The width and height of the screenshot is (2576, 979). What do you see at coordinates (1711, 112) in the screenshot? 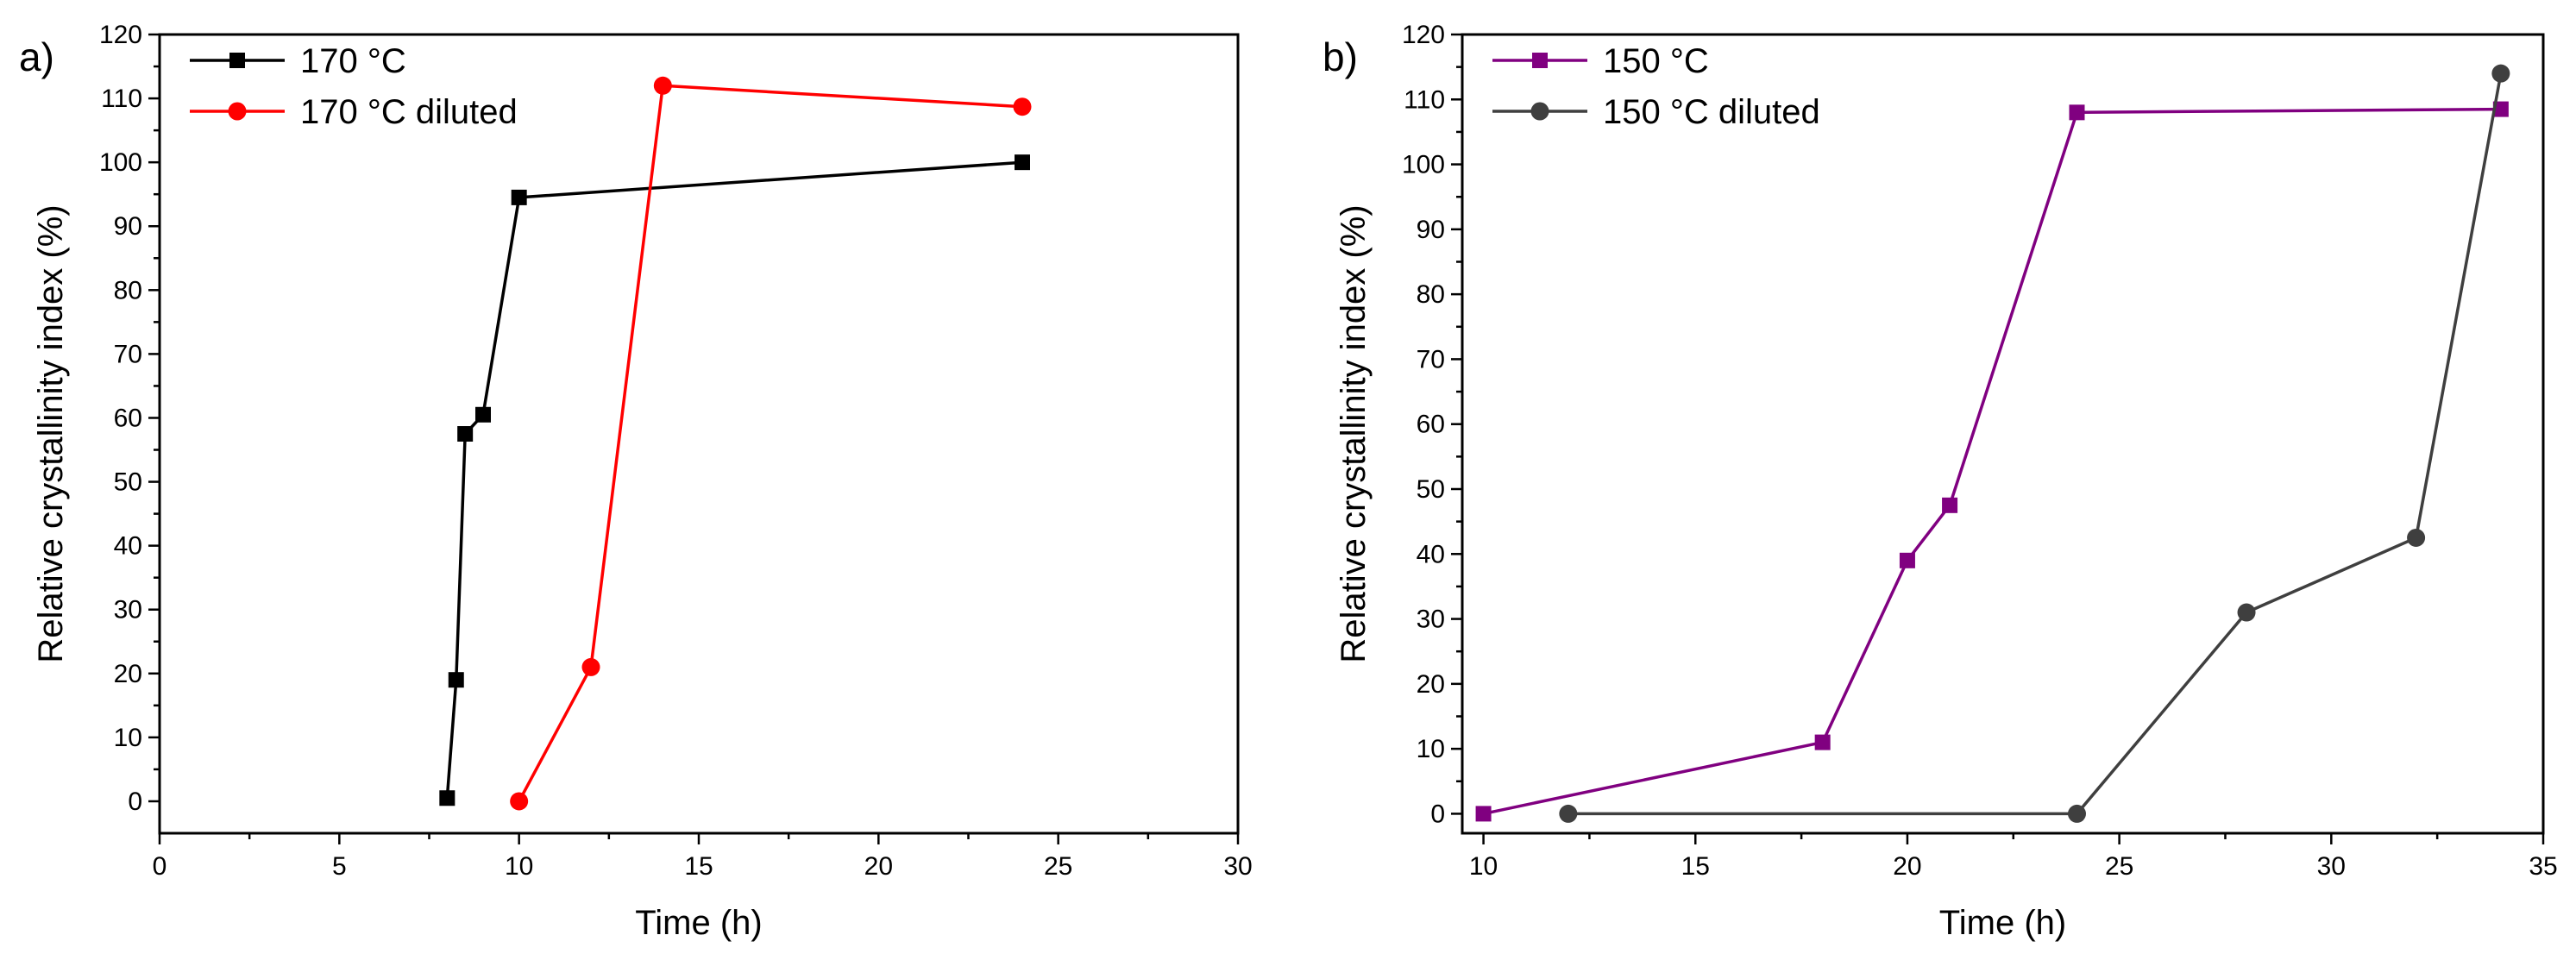
I see `legend-label: 150 °C diluted` at bounding box center [1711, 112].